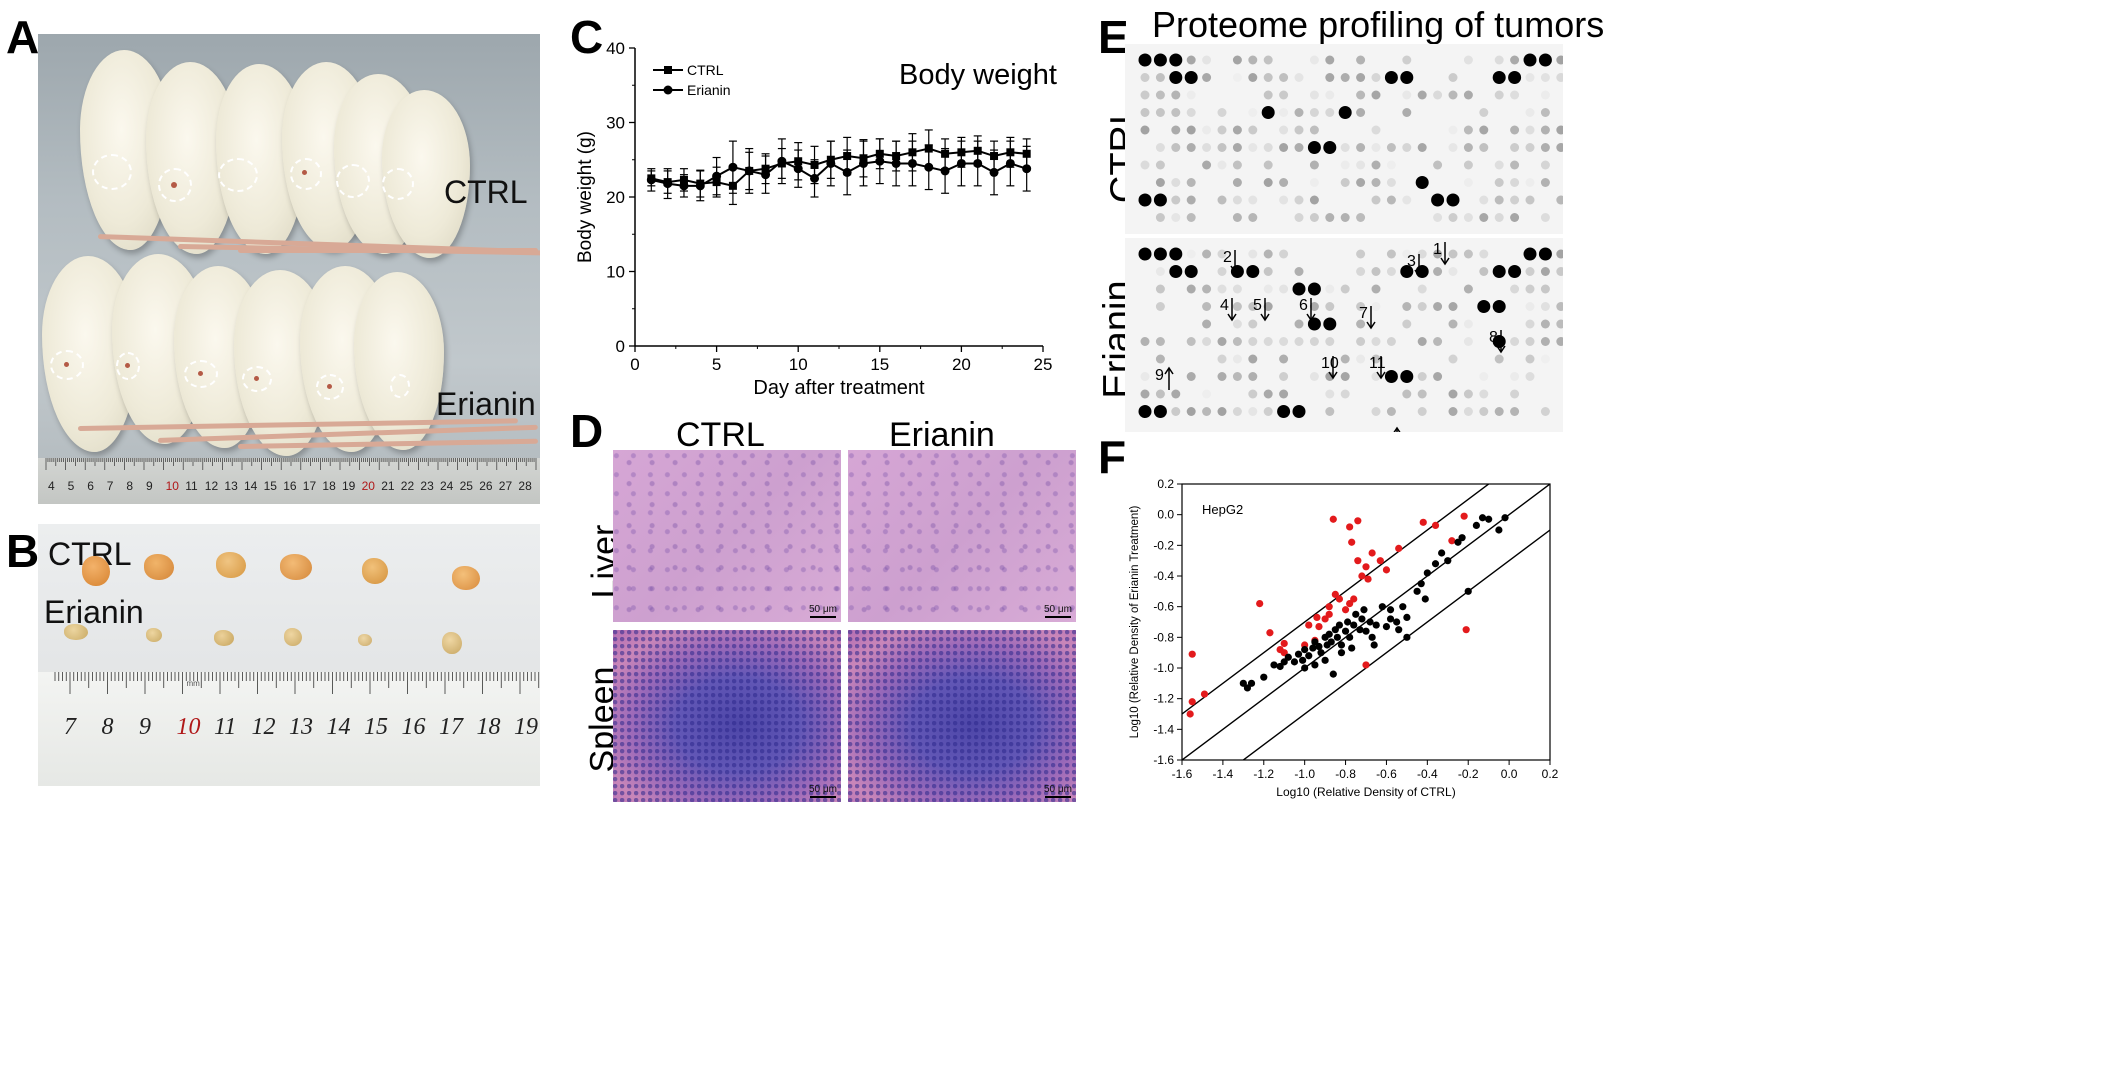  Describe the element at coordinates (376, 727) in the screenshot. I see `ruler-number: 15` at that location.